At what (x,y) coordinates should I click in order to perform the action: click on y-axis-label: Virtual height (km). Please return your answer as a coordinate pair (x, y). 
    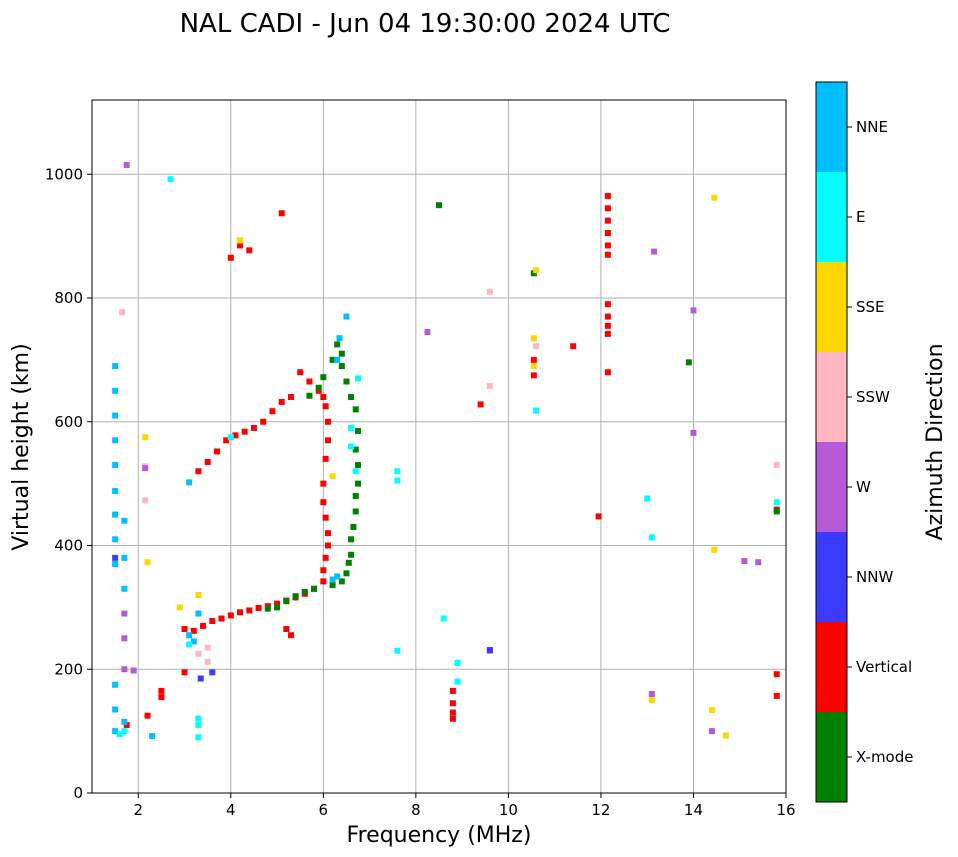
    Looking at the image, I should click on (21, 446).